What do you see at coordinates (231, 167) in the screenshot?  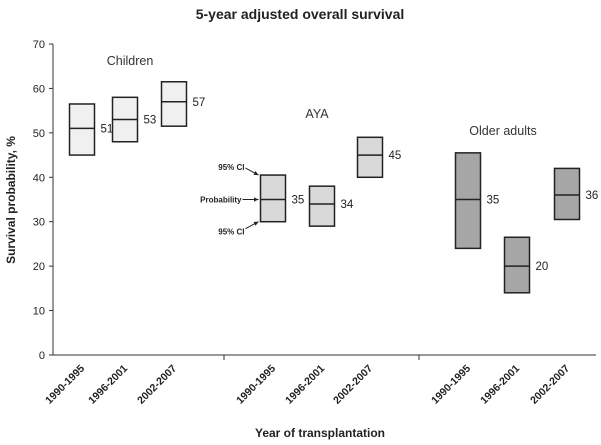 I see `upper-ci-label: 95% CI` at bounding box center [231, 167].